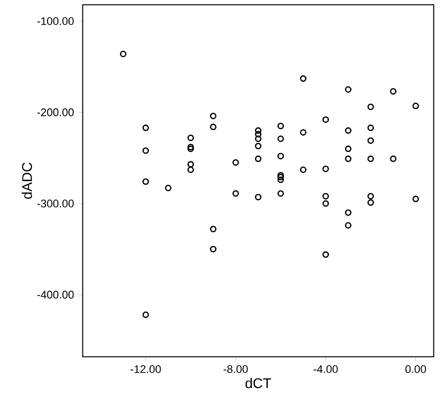 This screenshot has height=401, width=440. What do you see at coordinates (55, 112) in the screenshot?
I see `y-tick-label: -200.00` at bounding box center [55, 112].